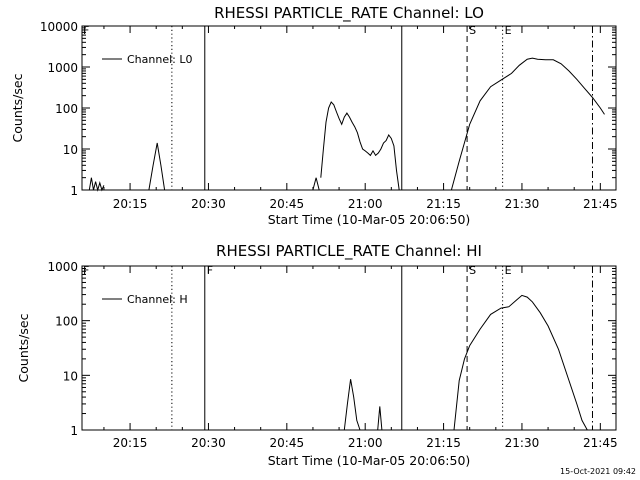 The image size is (640, 480). What do you see at coordinates (59, 27) in the screenshot?
I see `y-tick-label: 10000` at bounding box center [59, 27].